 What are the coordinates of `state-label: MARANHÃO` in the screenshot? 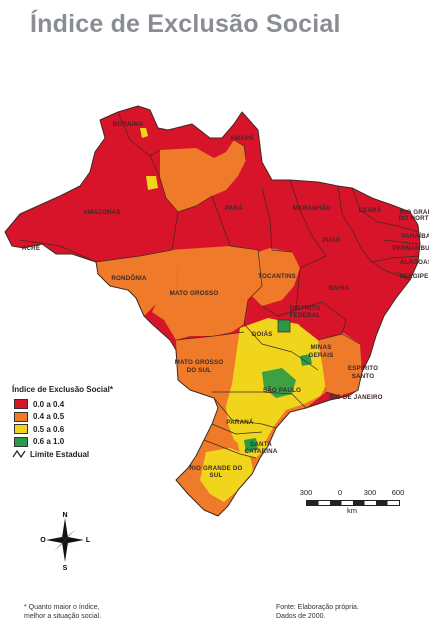 It's located at (312, 208).